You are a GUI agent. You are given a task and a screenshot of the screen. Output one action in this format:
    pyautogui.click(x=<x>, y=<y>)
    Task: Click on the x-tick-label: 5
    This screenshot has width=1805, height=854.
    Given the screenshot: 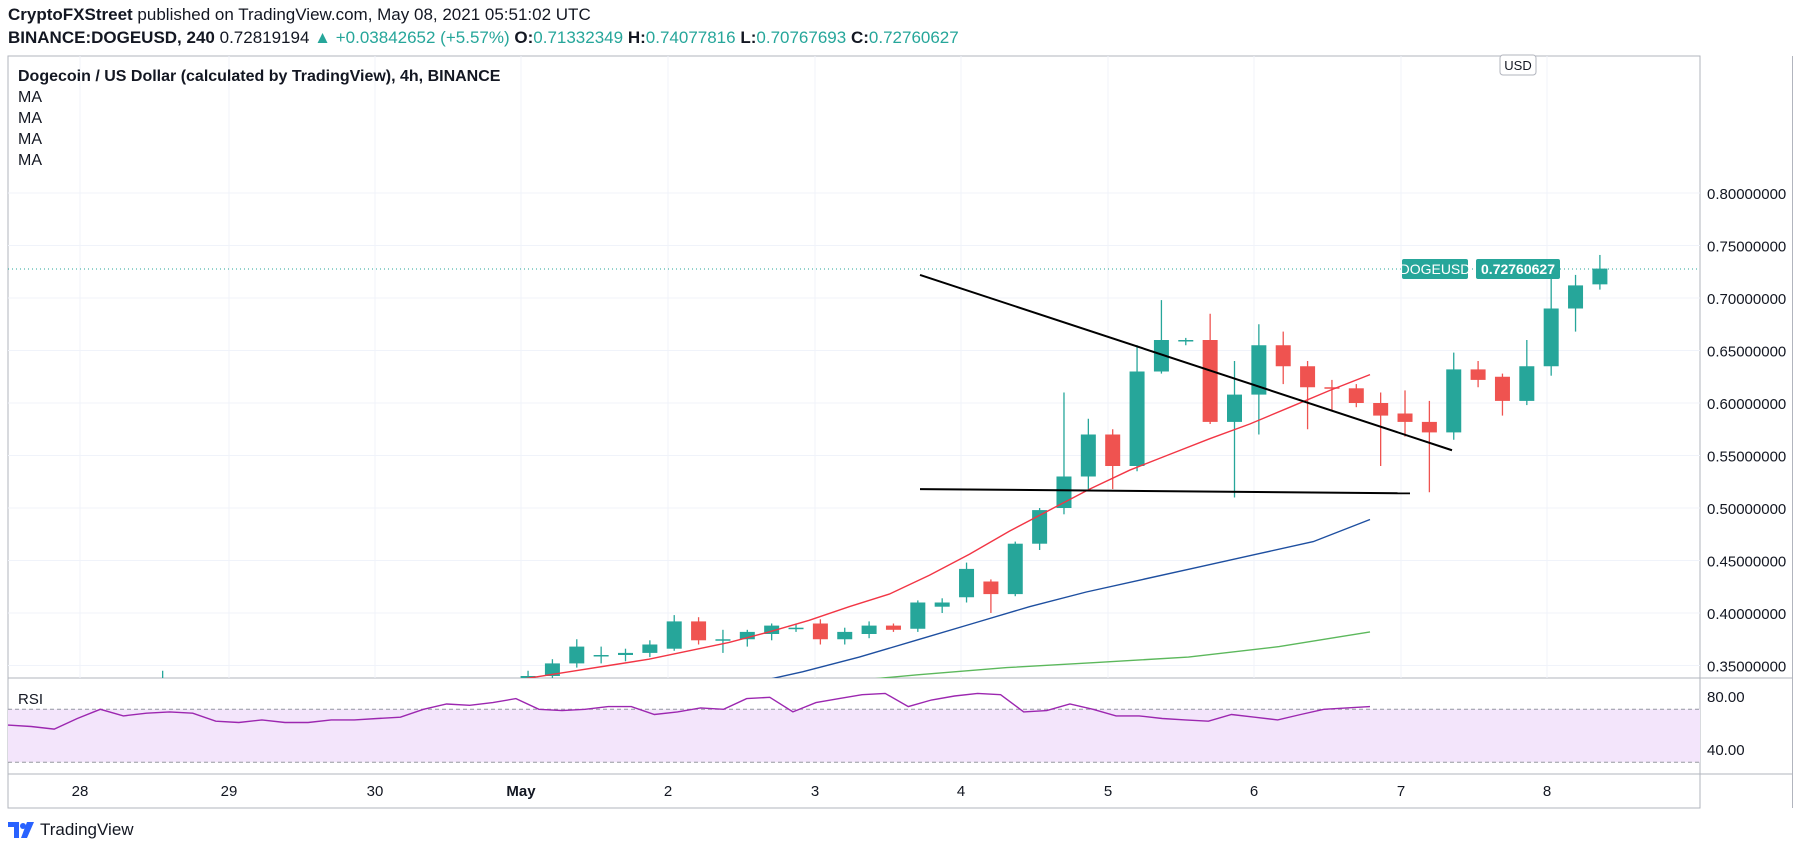 What is the action you would take?
    pyautogui.click(x=1108, y=791)
    